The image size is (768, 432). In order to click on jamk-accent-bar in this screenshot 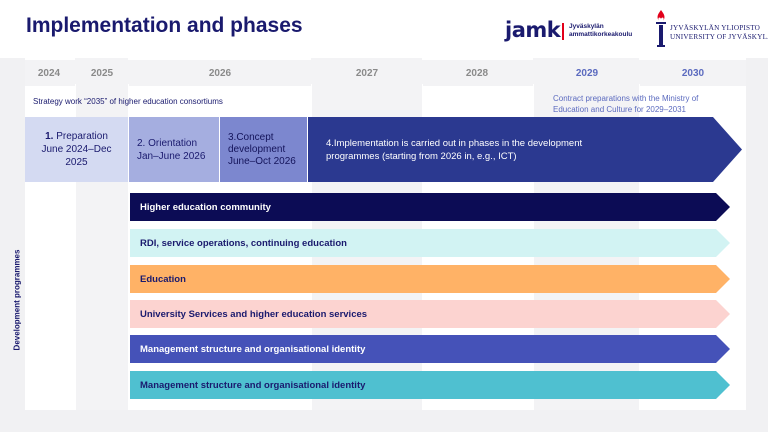, I will do `click(563, 31)`.